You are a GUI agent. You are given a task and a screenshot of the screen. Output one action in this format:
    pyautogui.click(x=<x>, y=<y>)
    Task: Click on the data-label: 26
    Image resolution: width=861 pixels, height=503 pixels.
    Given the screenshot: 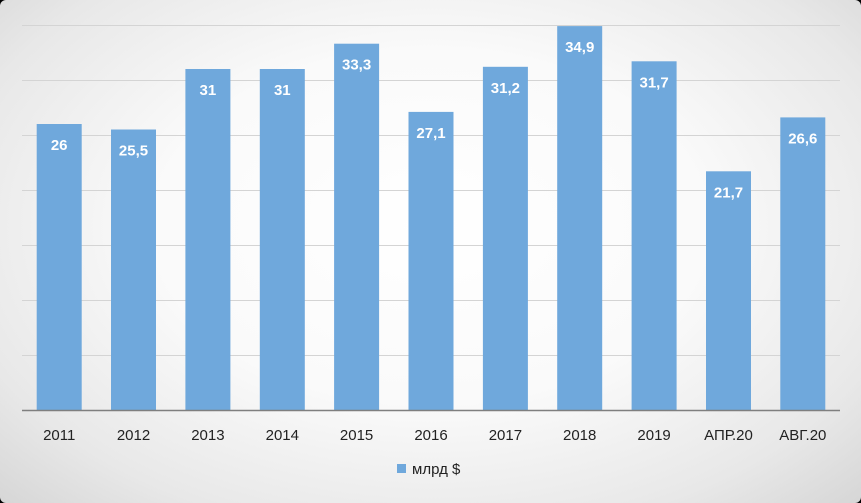 What is the action you would take?
    pyautogui.click(x=59, y=145)
    